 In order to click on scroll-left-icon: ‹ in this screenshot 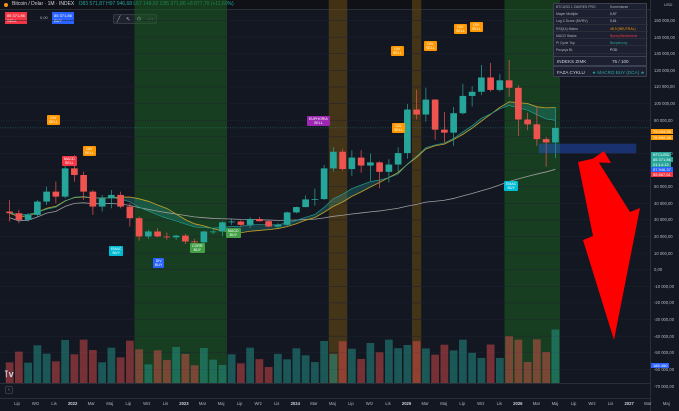, I will do `click(9, 390)`.